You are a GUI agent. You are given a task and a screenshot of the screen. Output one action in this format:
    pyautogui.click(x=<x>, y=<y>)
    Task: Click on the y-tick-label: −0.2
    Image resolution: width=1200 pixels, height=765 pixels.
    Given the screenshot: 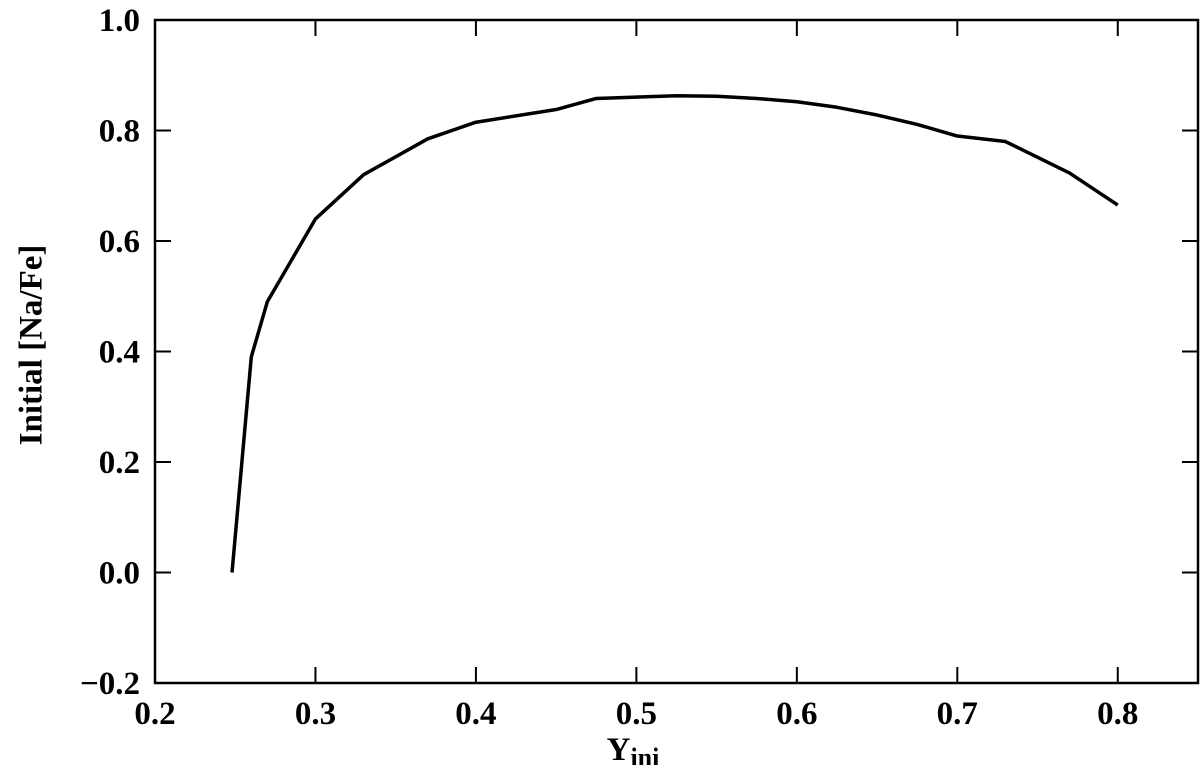 What is the action you would take?
    pyautogui.click(x=110, y=684)
    